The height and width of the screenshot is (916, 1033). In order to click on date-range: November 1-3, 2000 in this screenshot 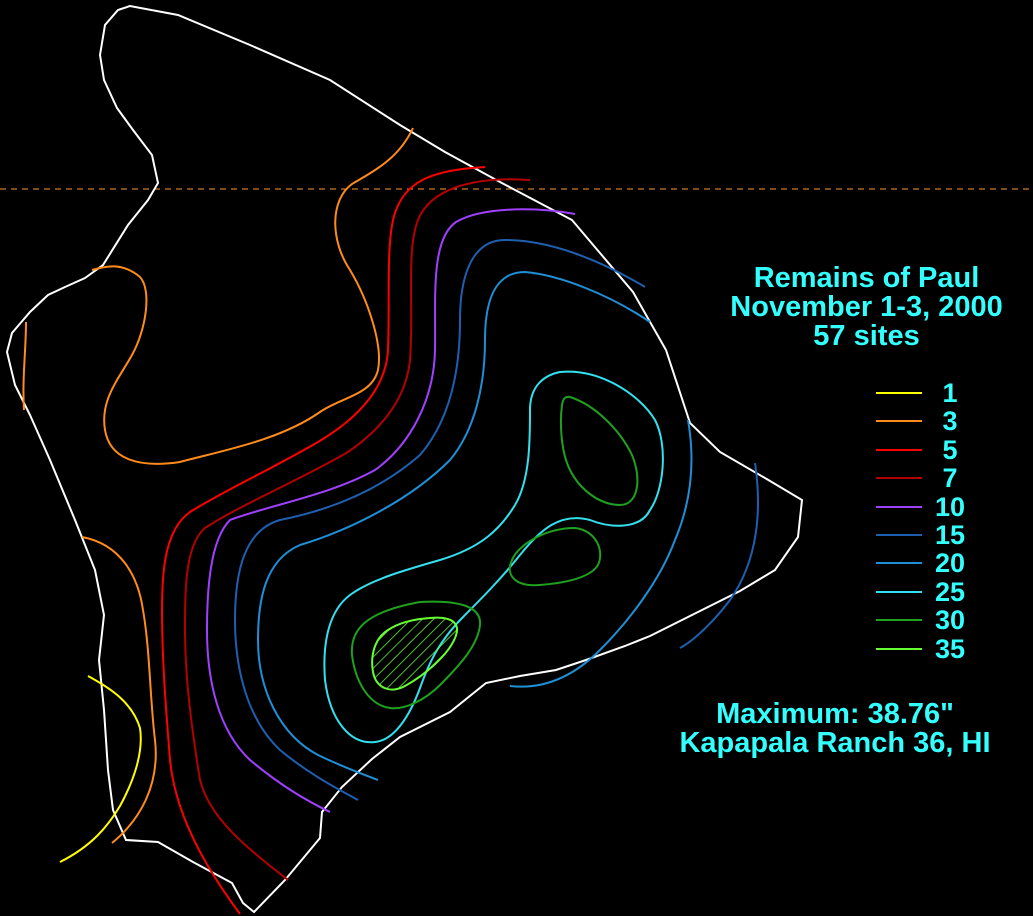, I will do `click(866, 307)`.